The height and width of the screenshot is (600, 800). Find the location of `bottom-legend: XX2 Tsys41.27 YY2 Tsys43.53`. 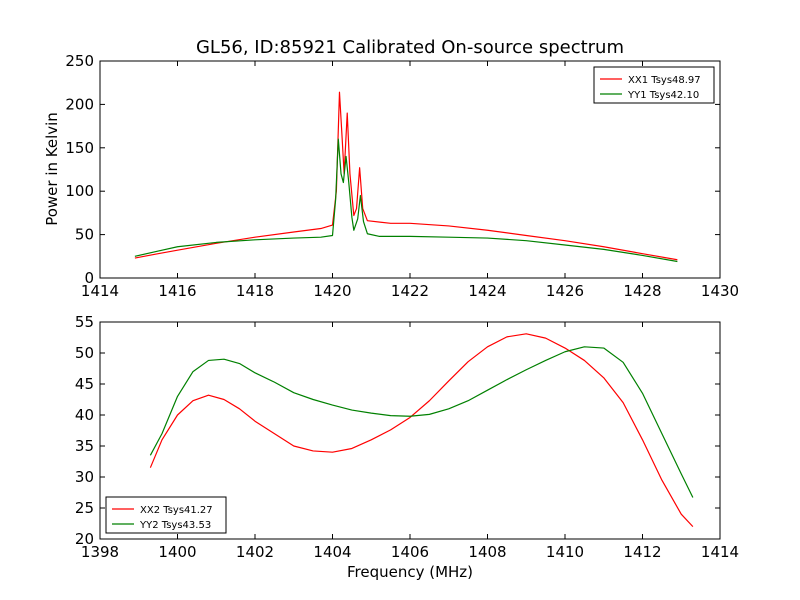

bottom-legend: XX2 Tsys41.27 YY2 Tsys43.53 is located at coordinates (166, 515).